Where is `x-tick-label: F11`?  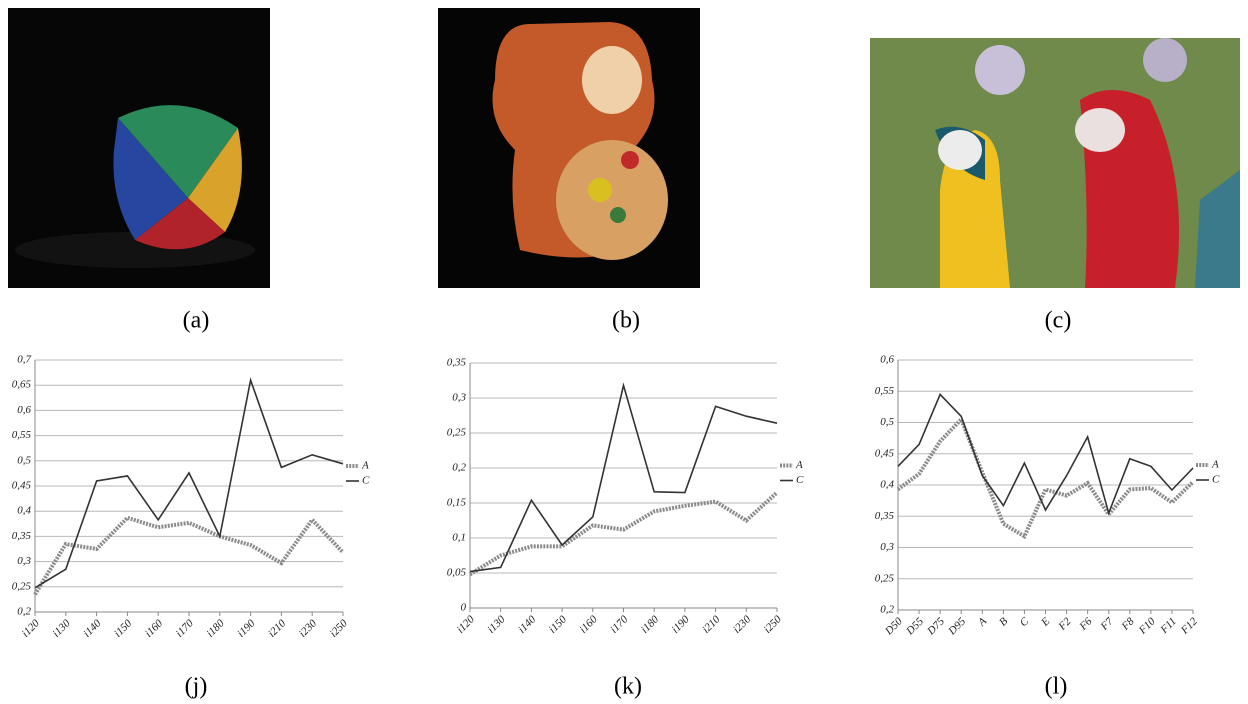 x-tick-label: F11 is located at coordinates (1168, 625).